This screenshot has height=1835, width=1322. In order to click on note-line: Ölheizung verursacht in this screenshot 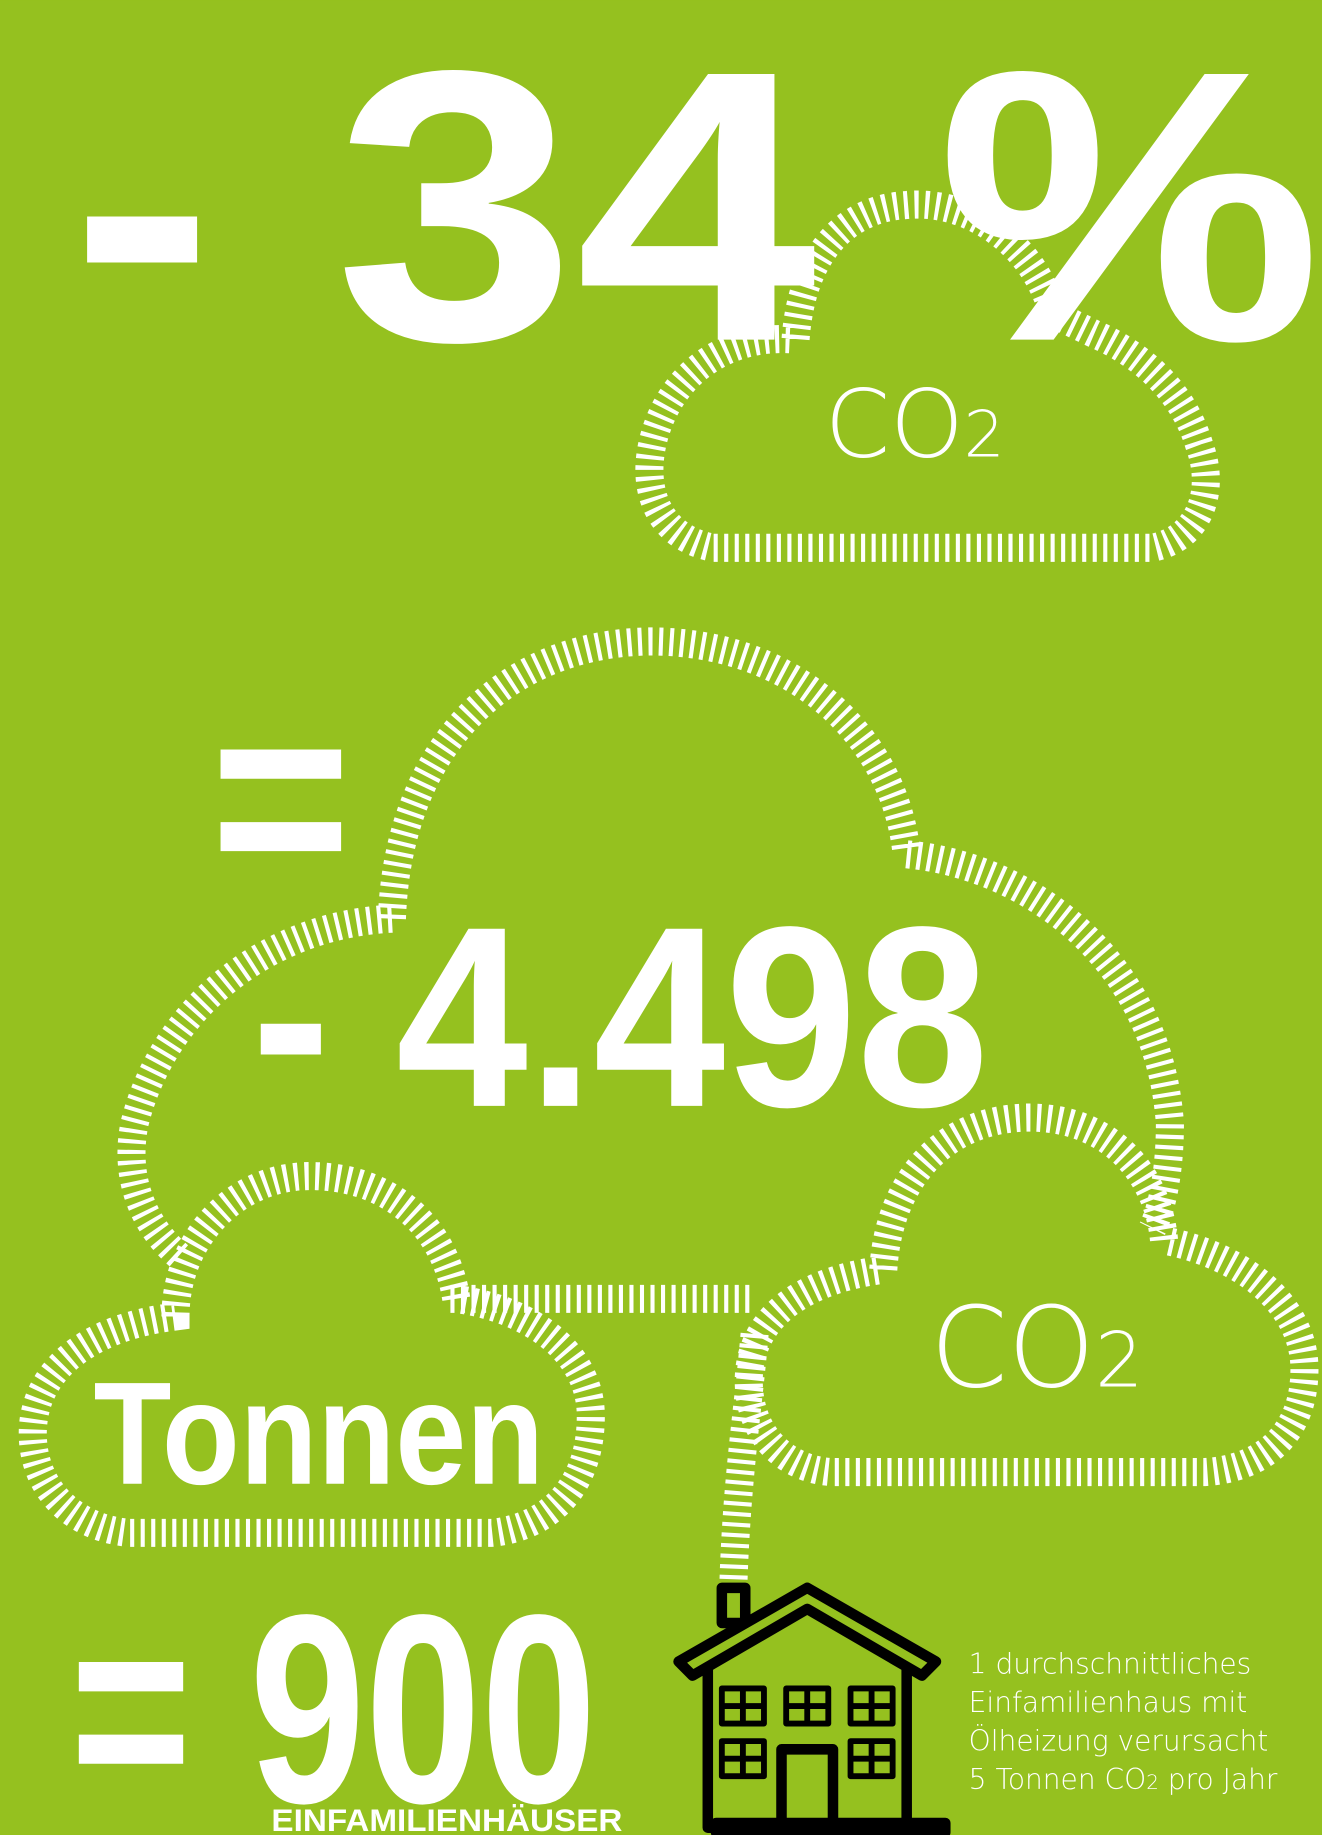, I will do `click(1119, 1740)`.